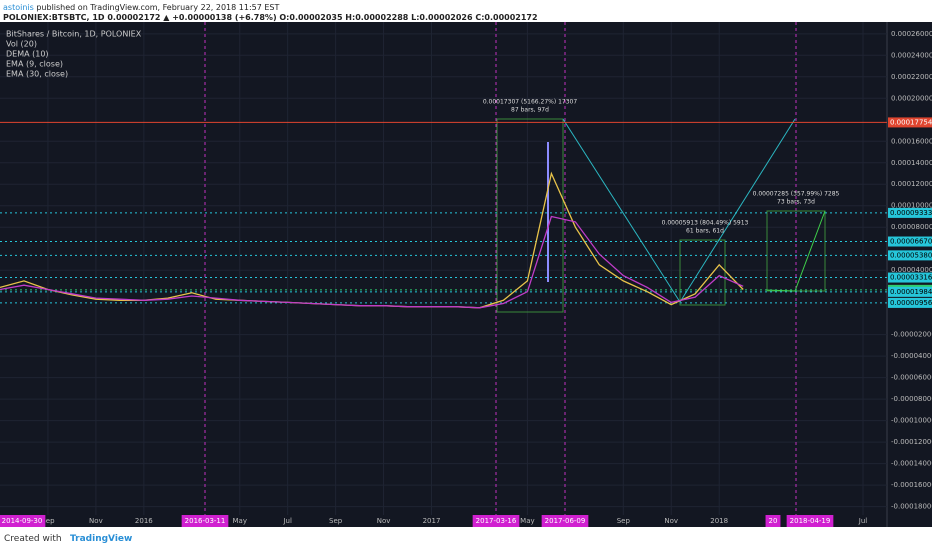 The width and height of the screenshot is (932, 550). What do you see at coordinates (74, 34) in the screenshot?
I see `chart-title: BitShares / Bitcoin, 1D, POLONIEX` at bounding box center [74, 34].